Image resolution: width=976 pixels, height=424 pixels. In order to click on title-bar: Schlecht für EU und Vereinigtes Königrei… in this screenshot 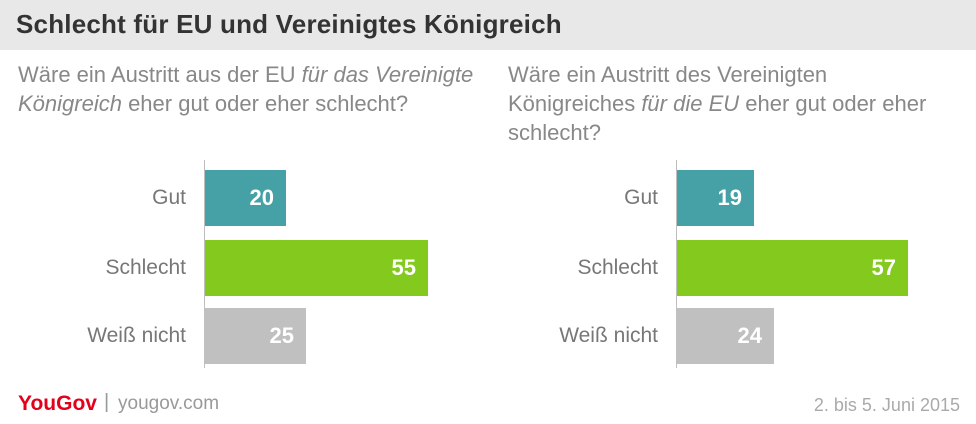, I will do `click(488, 25)`.